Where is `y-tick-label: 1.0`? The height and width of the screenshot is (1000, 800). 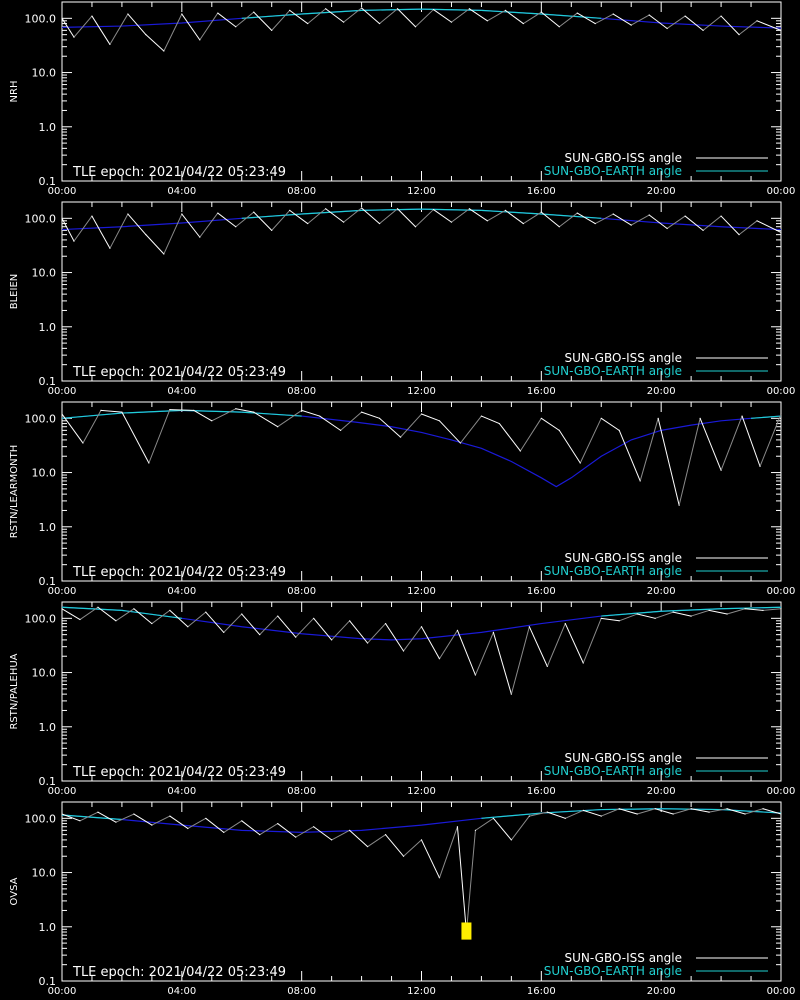
y-tick-label: 1.0 is located at coordinates (48, 327).